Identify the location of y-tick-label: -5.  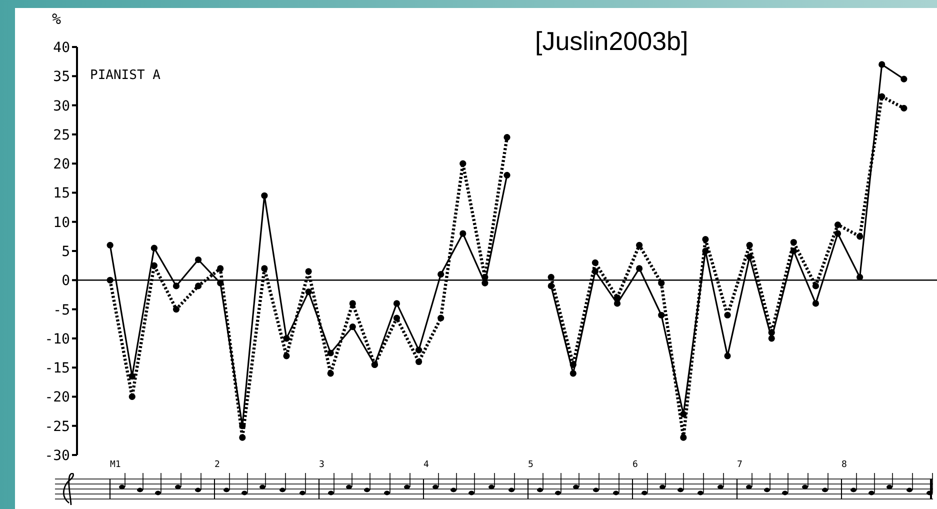
(61, 310).